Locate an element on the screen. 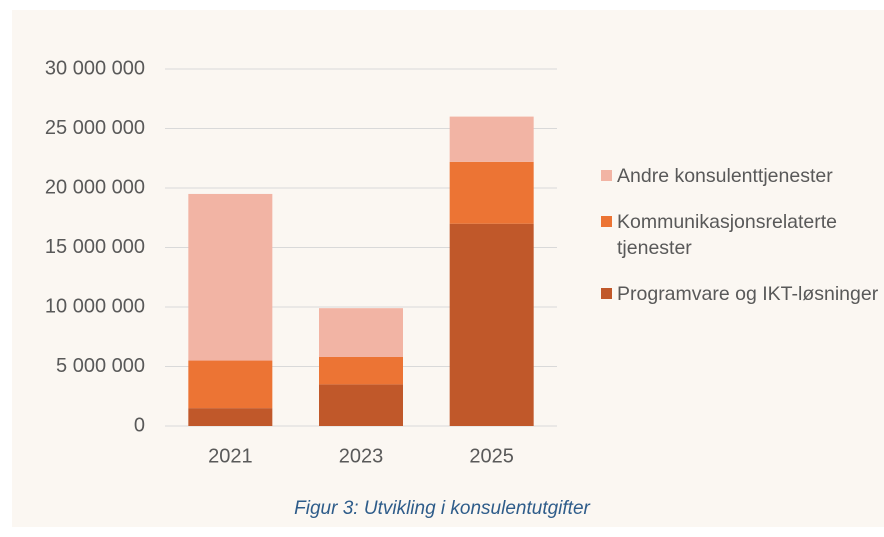  legend-item: Kommunikasjonsrelaterte tjenester is located at coordinates (742, 235).